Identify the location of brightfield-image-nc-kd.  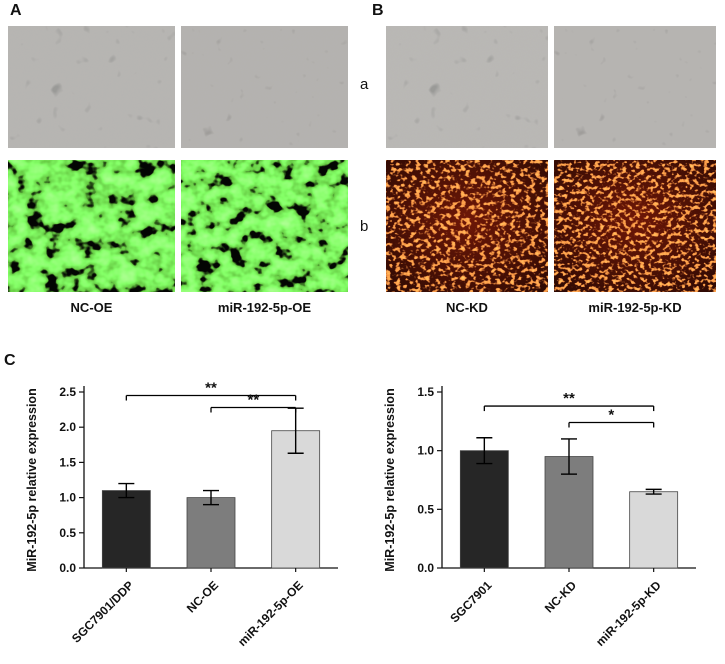
(467, 87).